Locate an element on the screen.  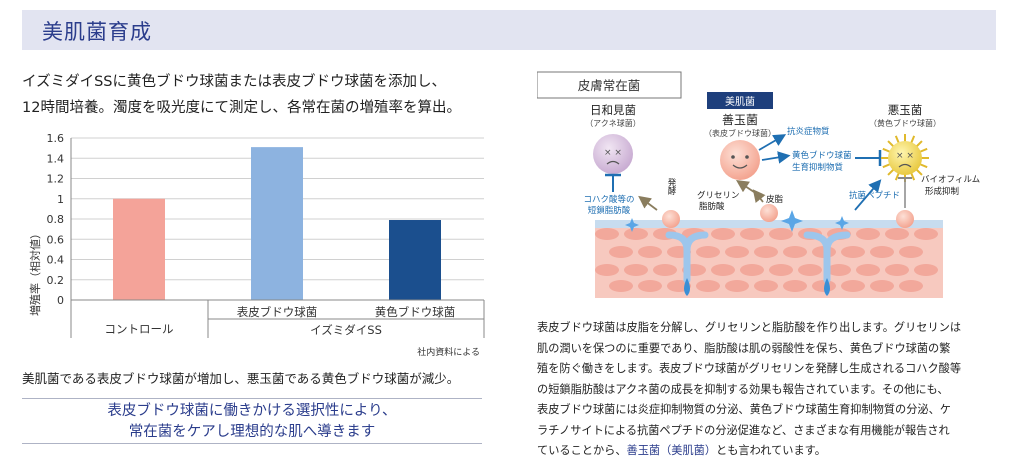
highlight-line-1: 表皮ブドウ球菌に働きかける選択性により、 is located at coordinates (252, 411).